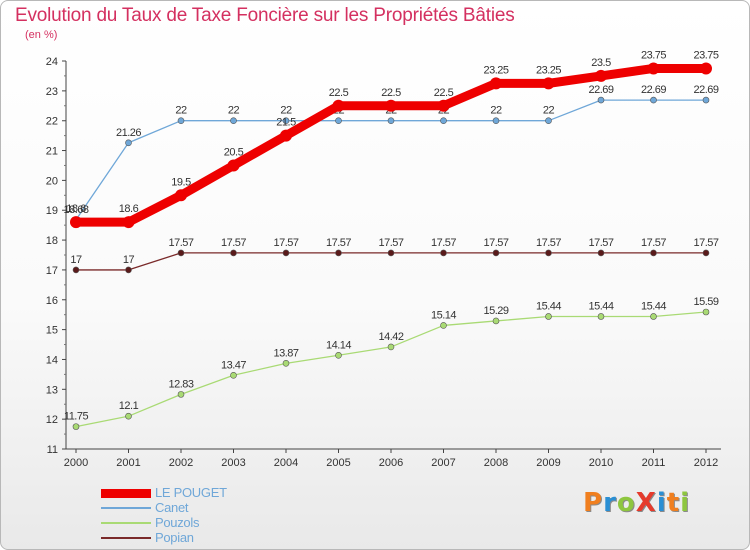  What do you see at coordinates (52, 152) in the screenshot?
I see `y-tick-label: 21` at bounding box center [52, 152].